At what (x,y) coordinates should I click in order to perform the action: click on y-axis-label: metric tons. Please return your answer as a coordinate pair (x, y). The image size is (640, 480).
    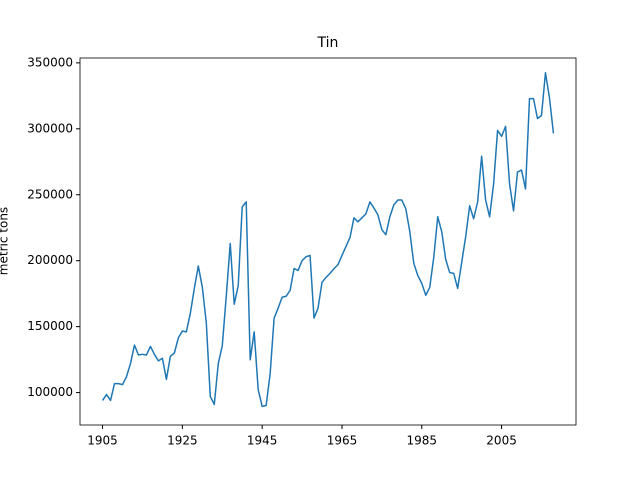
    Looking at the image, I should click on (5, 241).